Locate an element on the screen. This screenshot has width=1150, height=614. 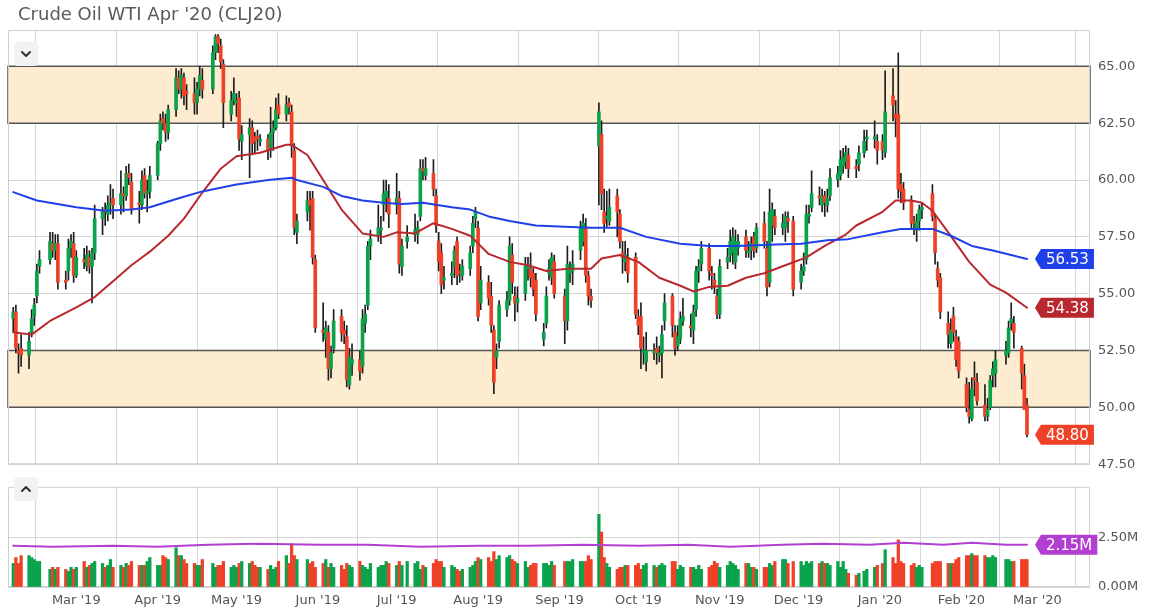
y-tick-label: 60.00 is located at coordinates (1117, 179).